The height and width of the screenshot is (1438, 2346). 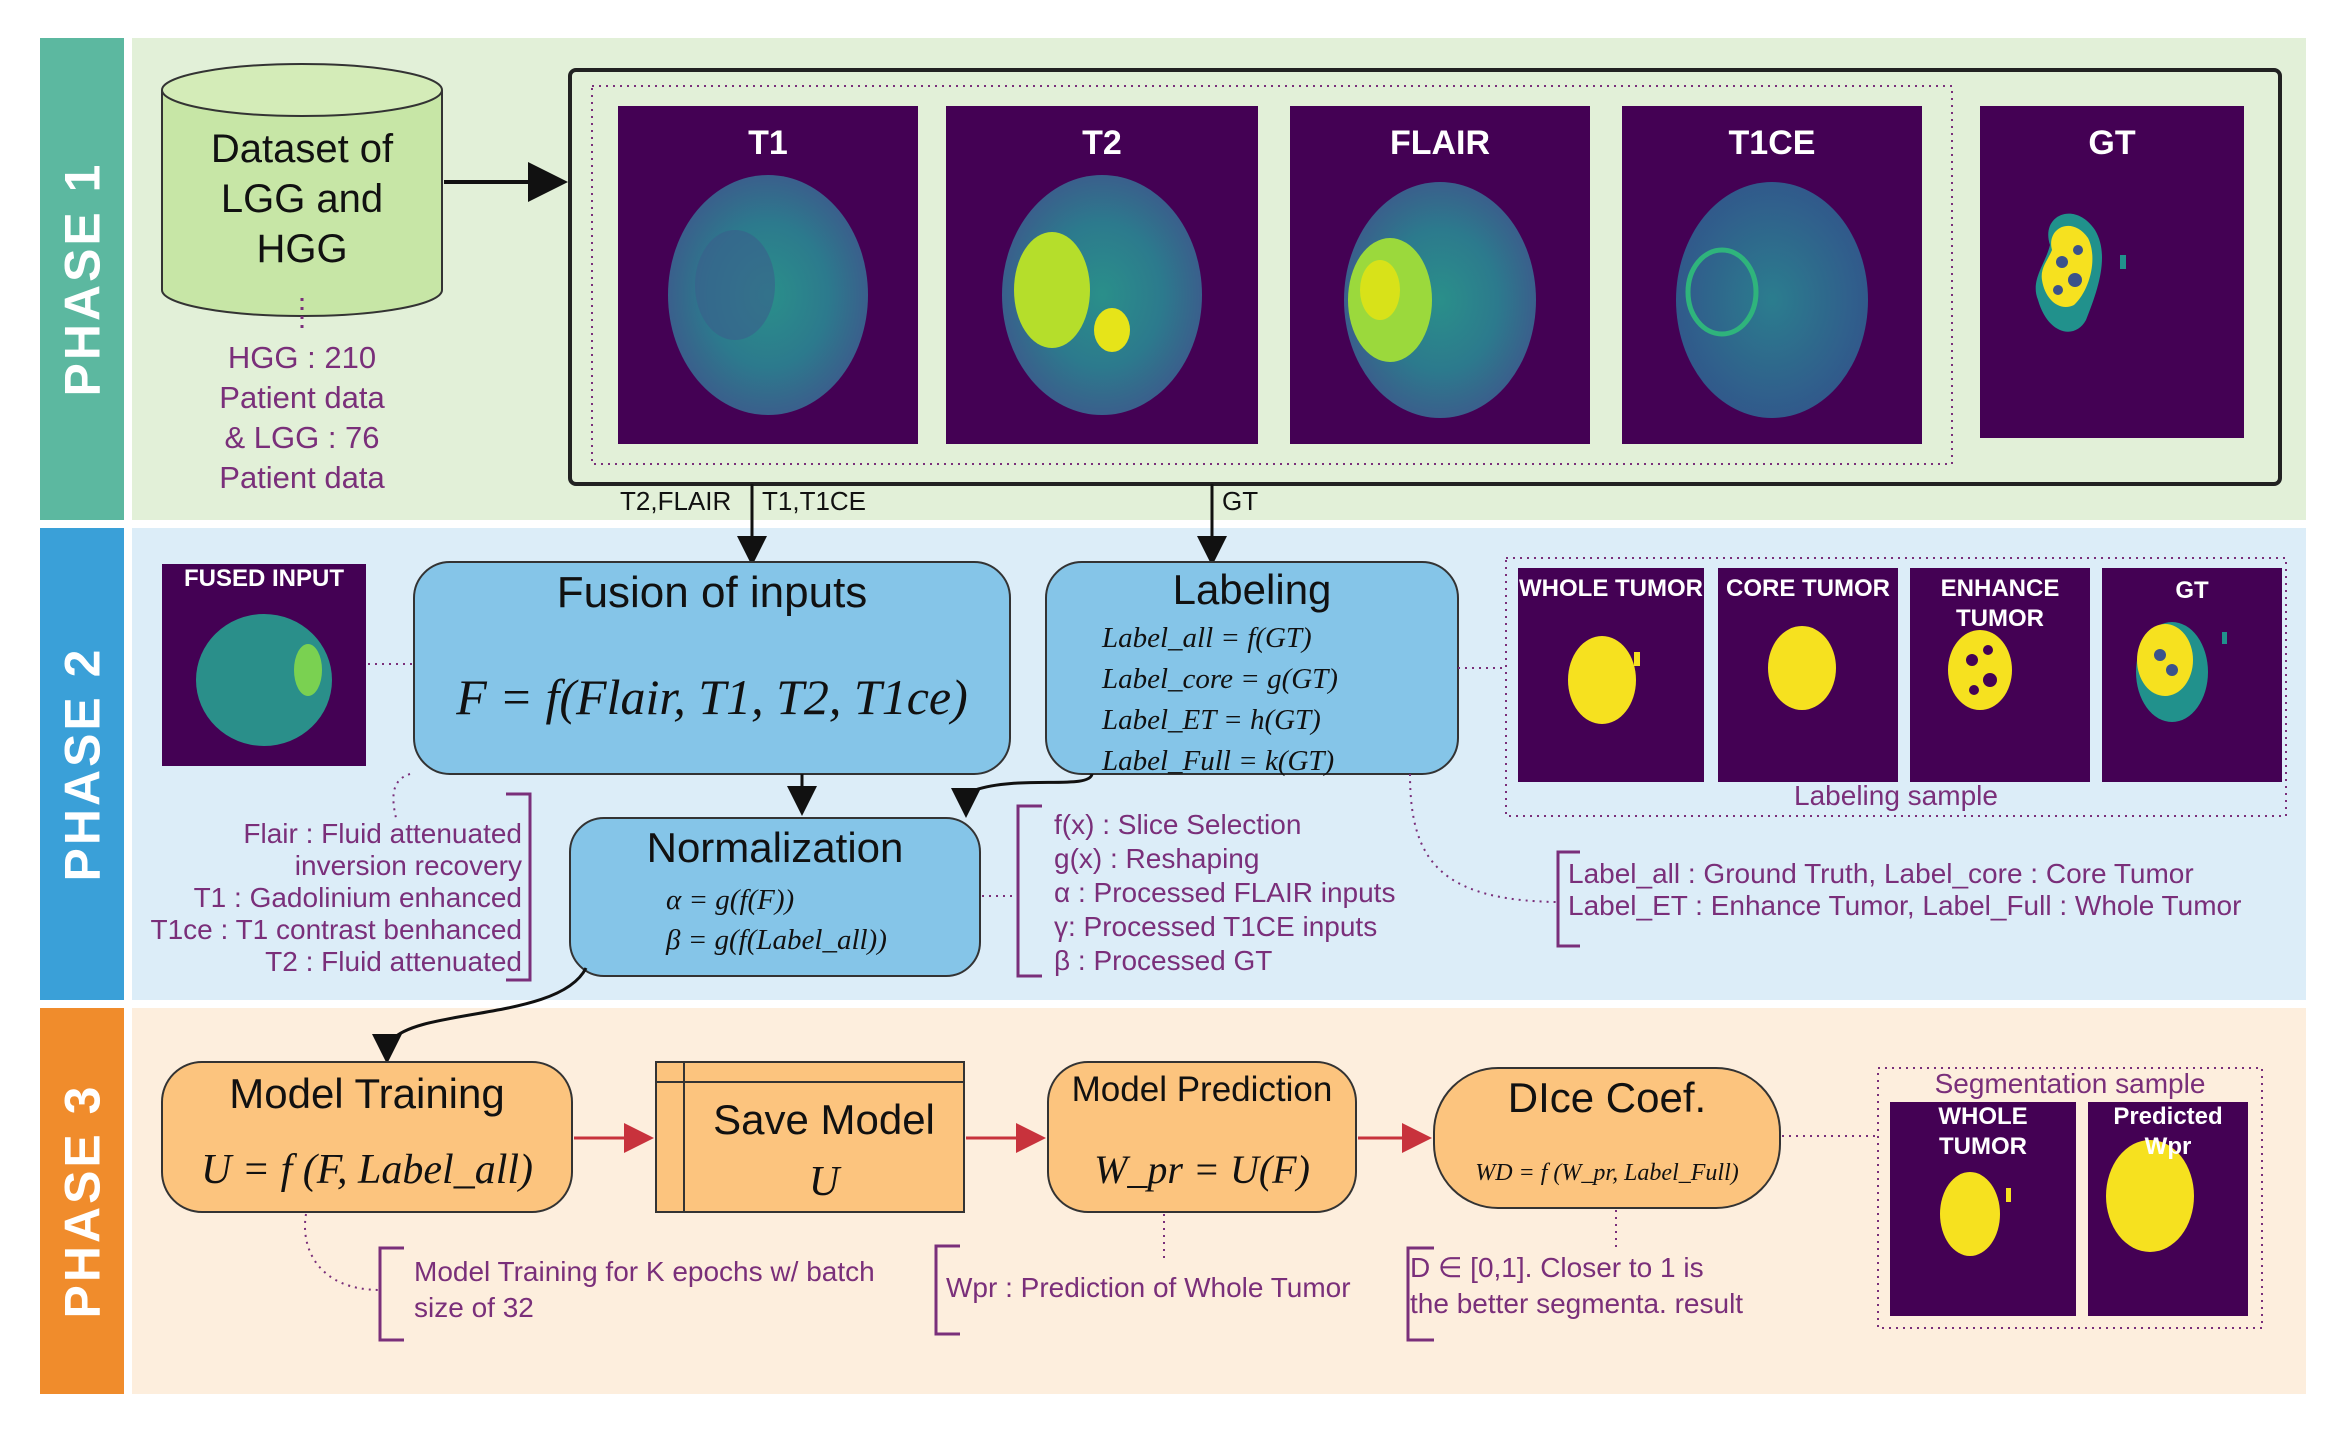 I want to click on t1-image: T1, so click(x=768, y=143).